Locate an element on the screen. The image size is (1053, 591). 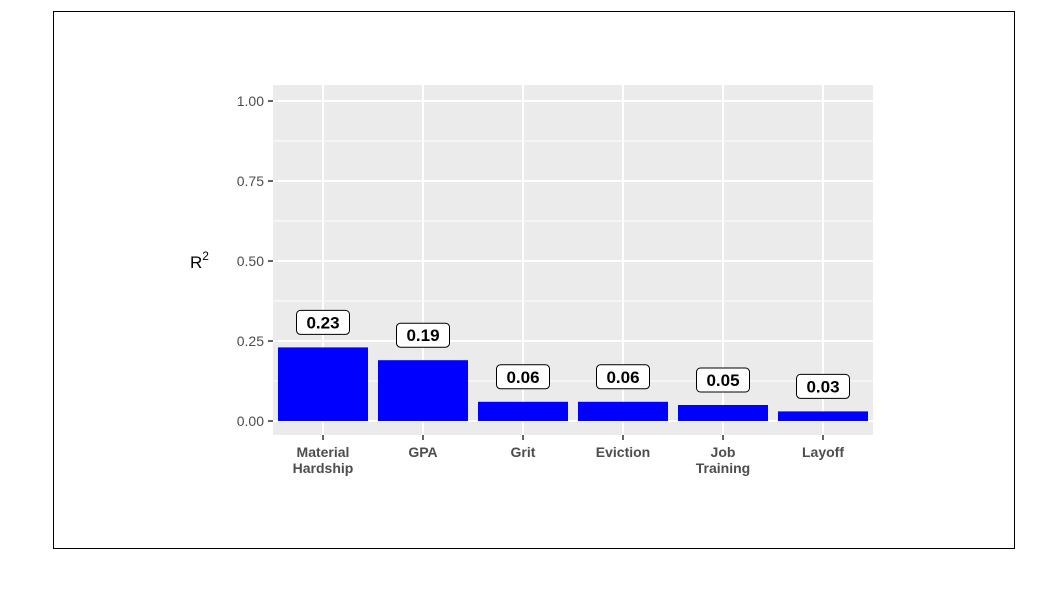
value-label: 0.19 is located at coordinates (423, 335).